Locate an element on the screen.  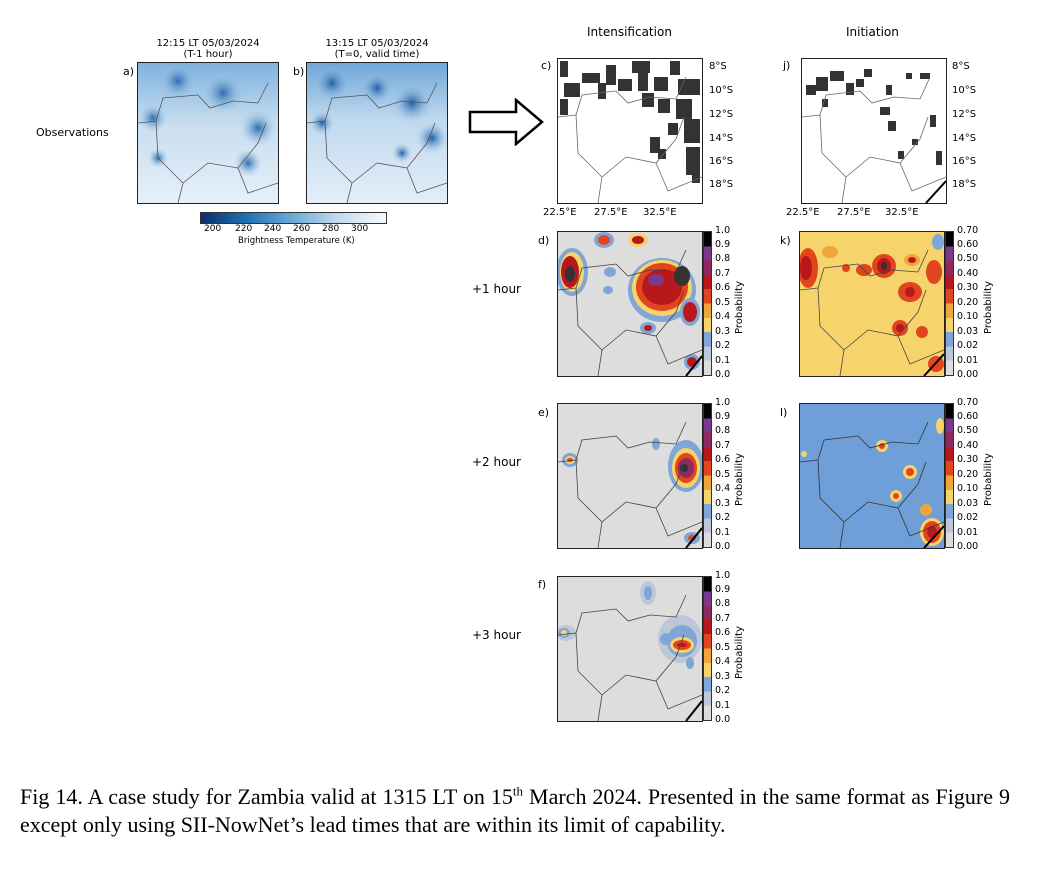
row-label-3-hour: +3 hour is located at coordinates (496, 635).